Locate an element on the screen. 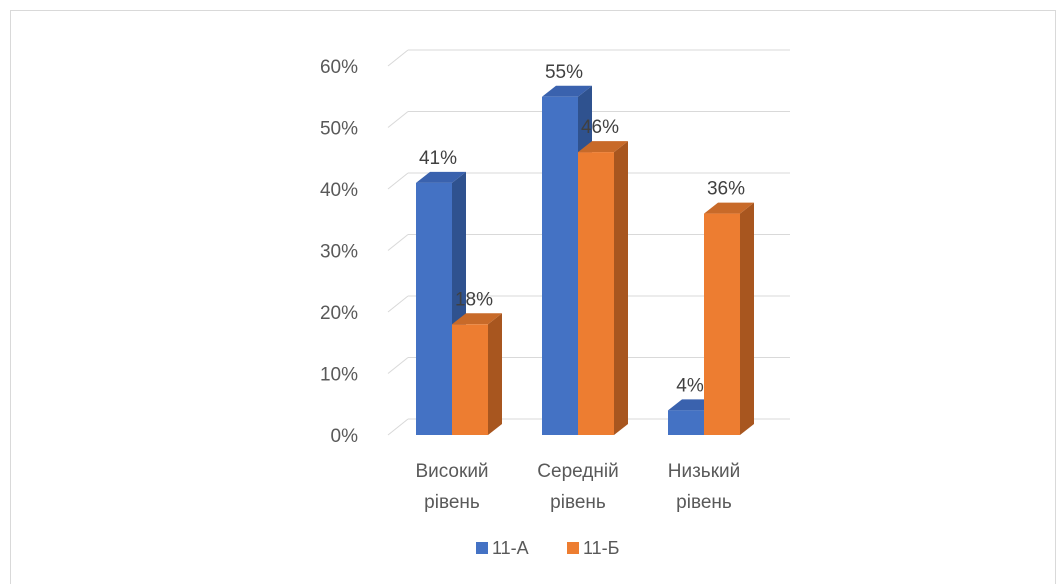 The image size is (1062, 584). y-tick-label: 10% is located at coordinates (339, 375).